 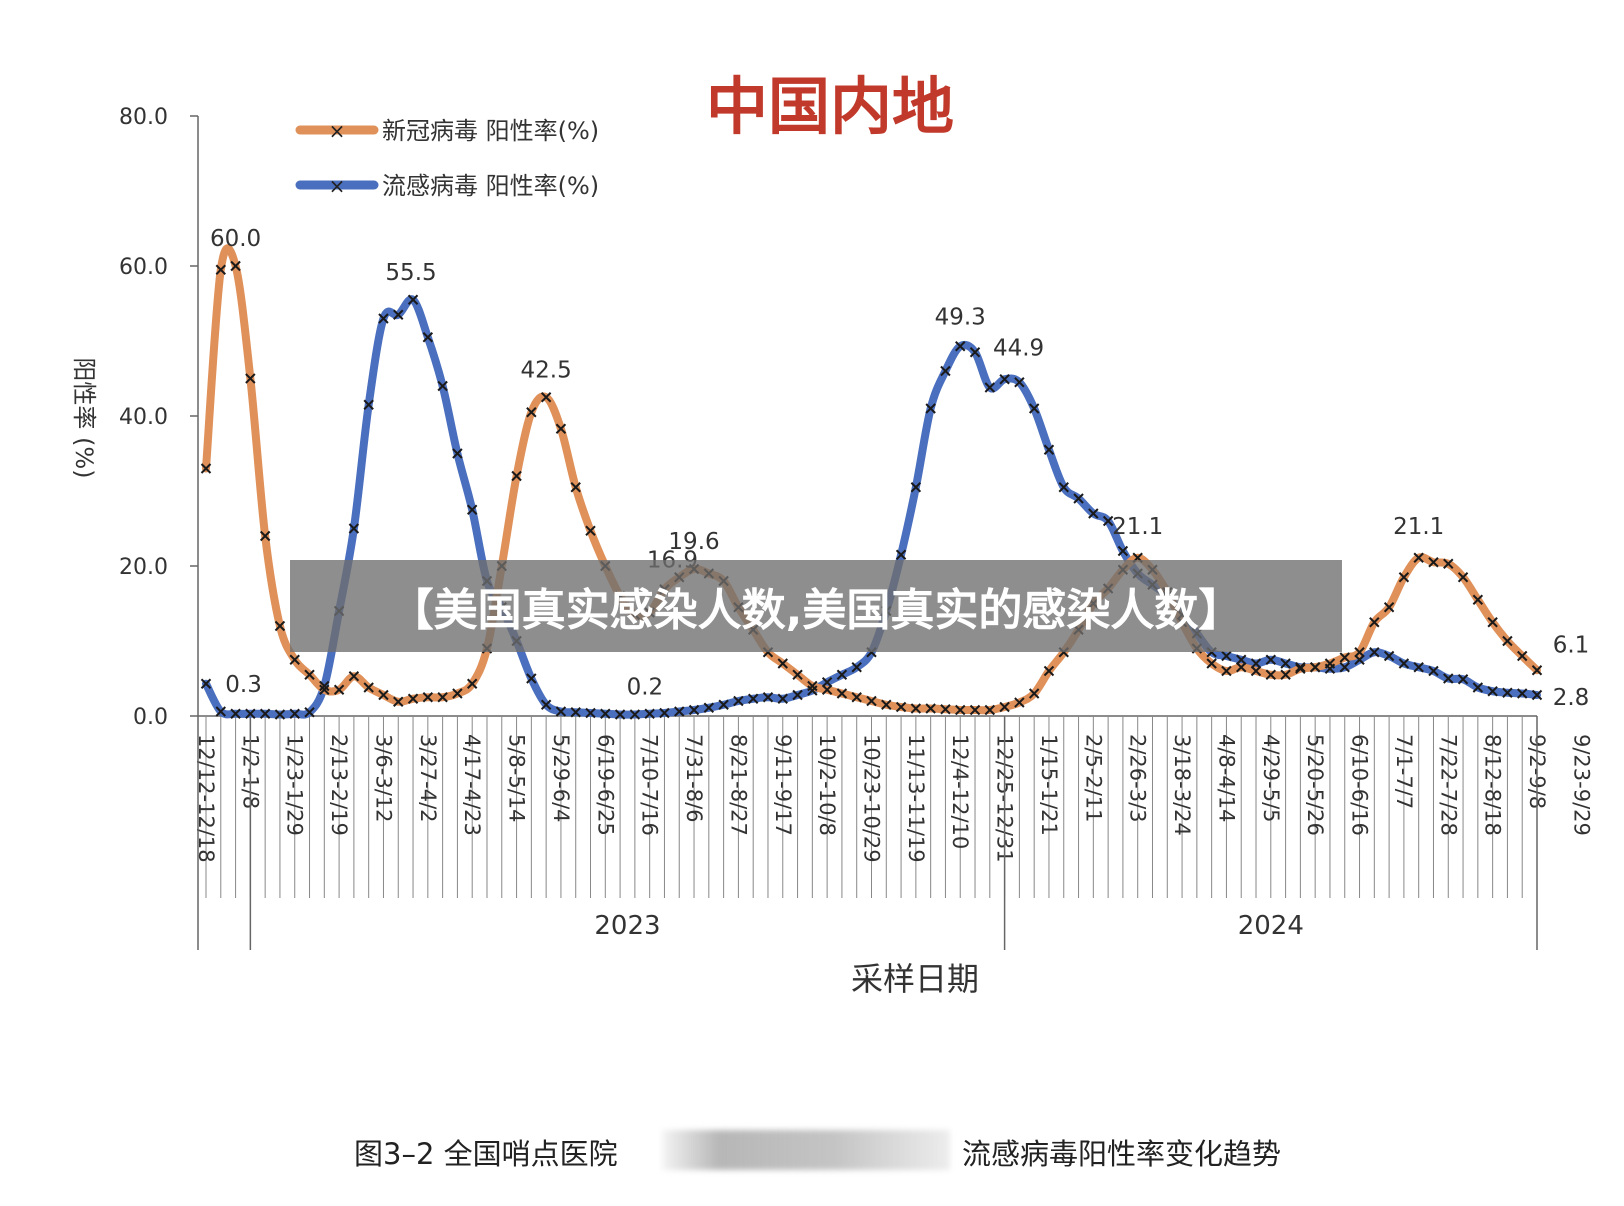 What do you see at coordinates (1182, 785) in the screenshot?
I see `x-tick-label: 3/18-3/24` at bounding box center [1182, 785].